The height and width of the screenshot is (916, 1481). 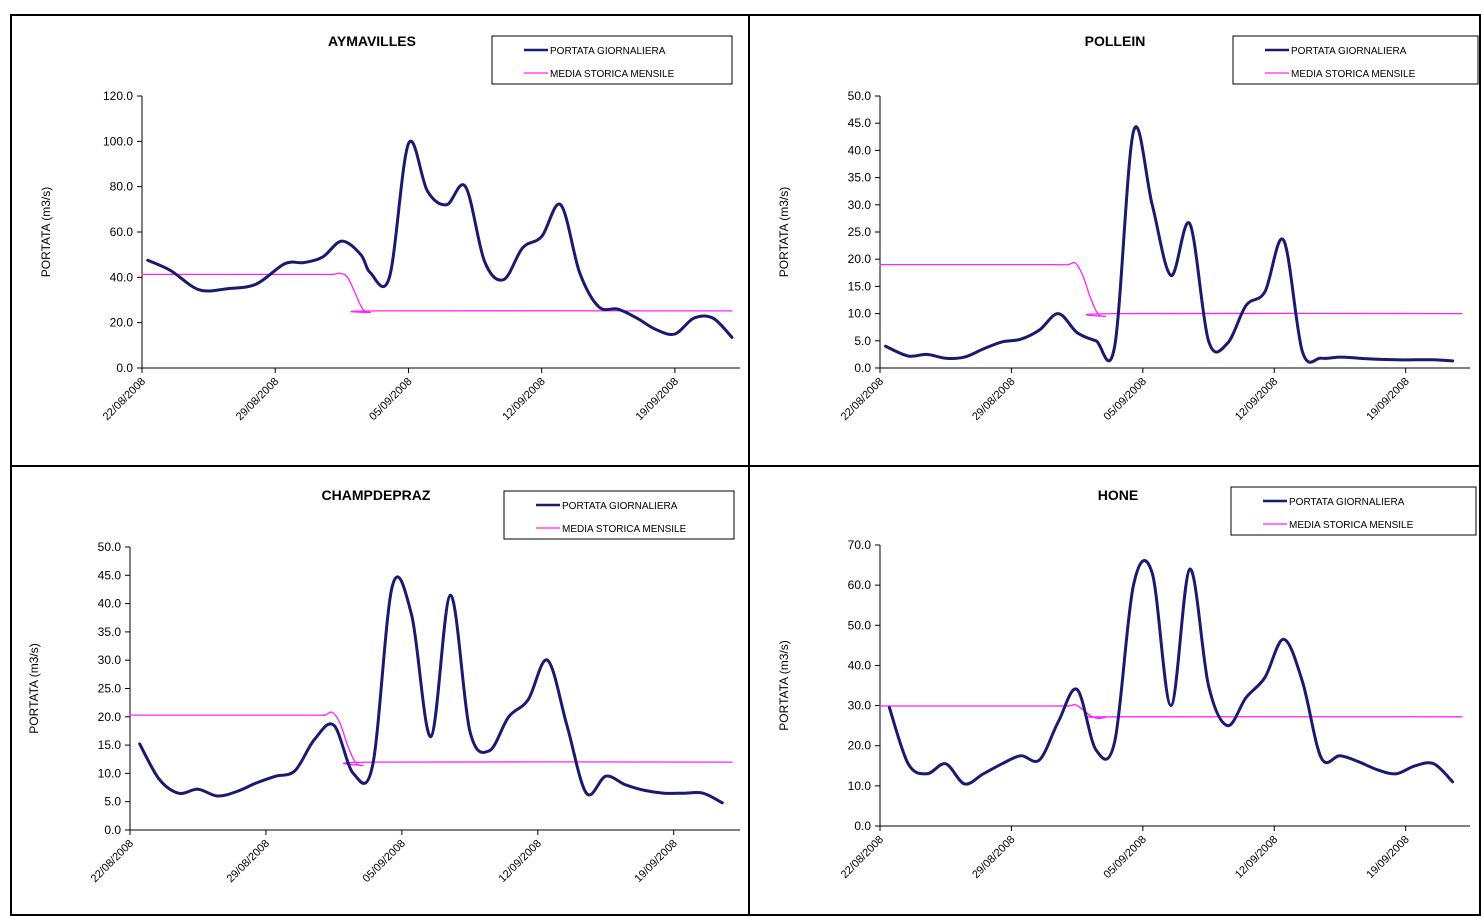 I want to click on chart-title: AYMAVILLES, so click(x=372, y=41).